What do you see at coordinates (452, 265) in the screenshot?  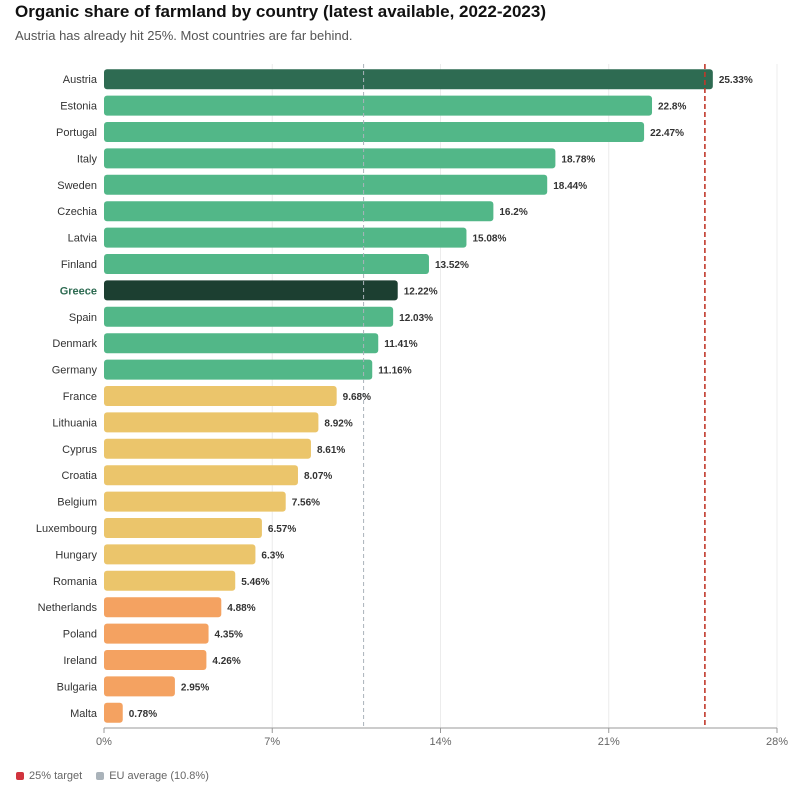 I see `value-label: 13.52%` at bounding box center [452, 265].